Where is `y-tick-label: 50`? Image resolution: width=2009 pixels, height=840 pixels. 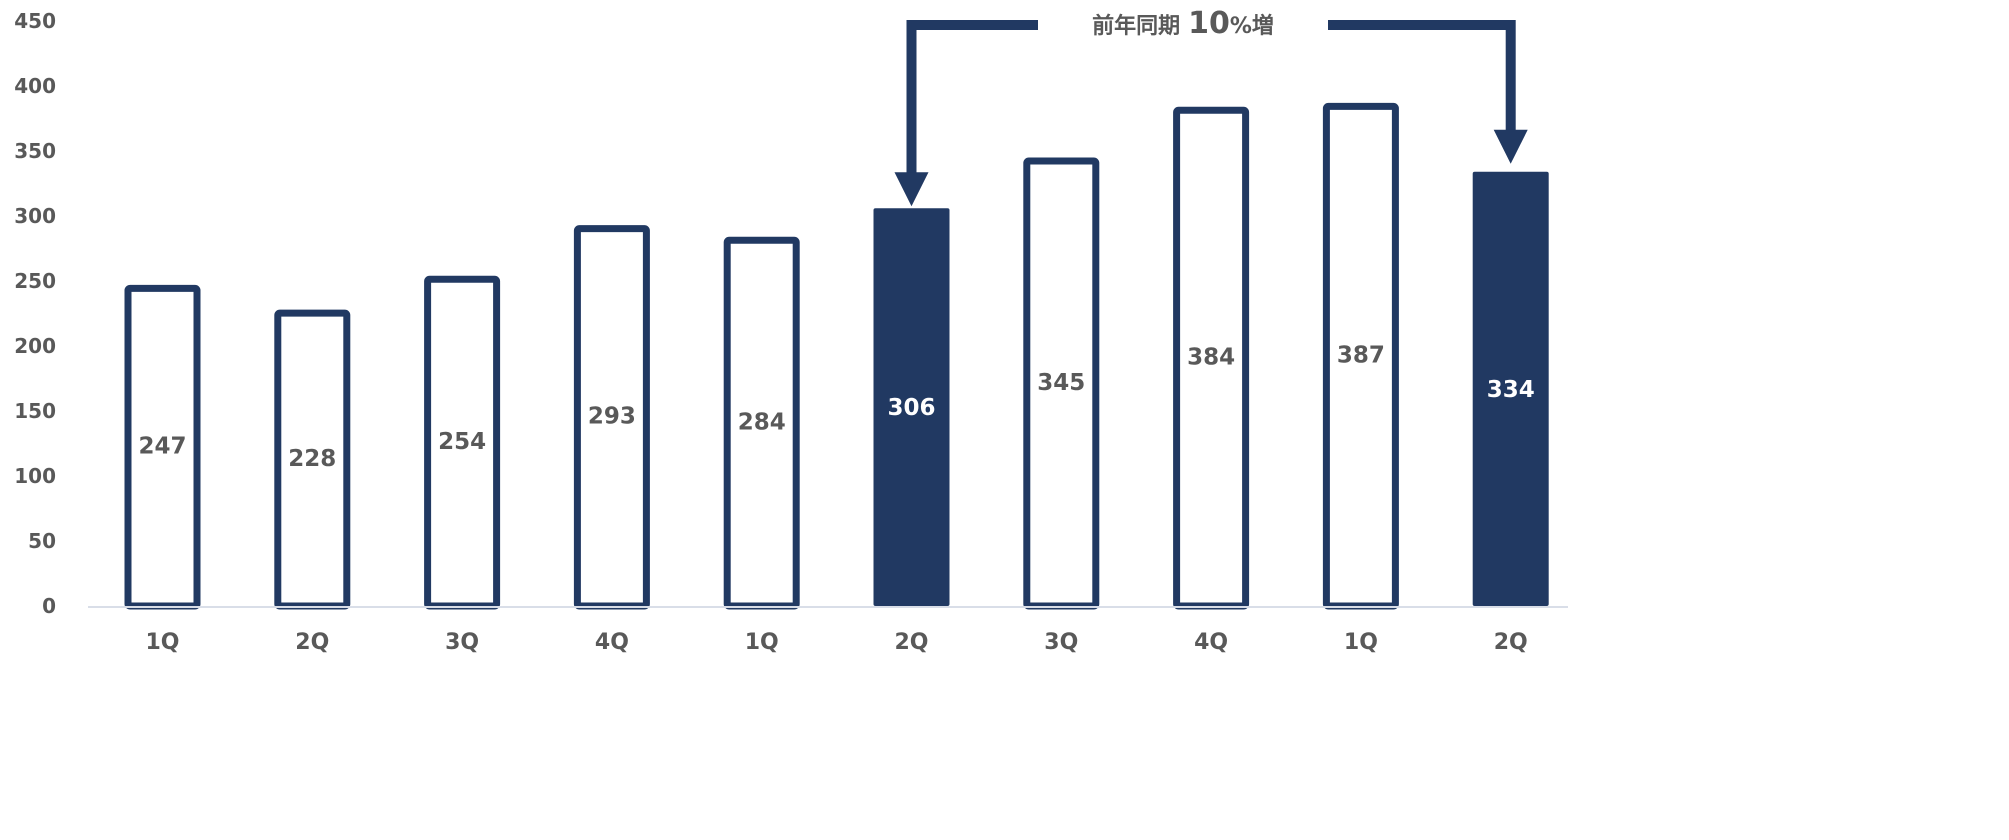 y-tick-label: 50 is located at coordinates (42, 541).